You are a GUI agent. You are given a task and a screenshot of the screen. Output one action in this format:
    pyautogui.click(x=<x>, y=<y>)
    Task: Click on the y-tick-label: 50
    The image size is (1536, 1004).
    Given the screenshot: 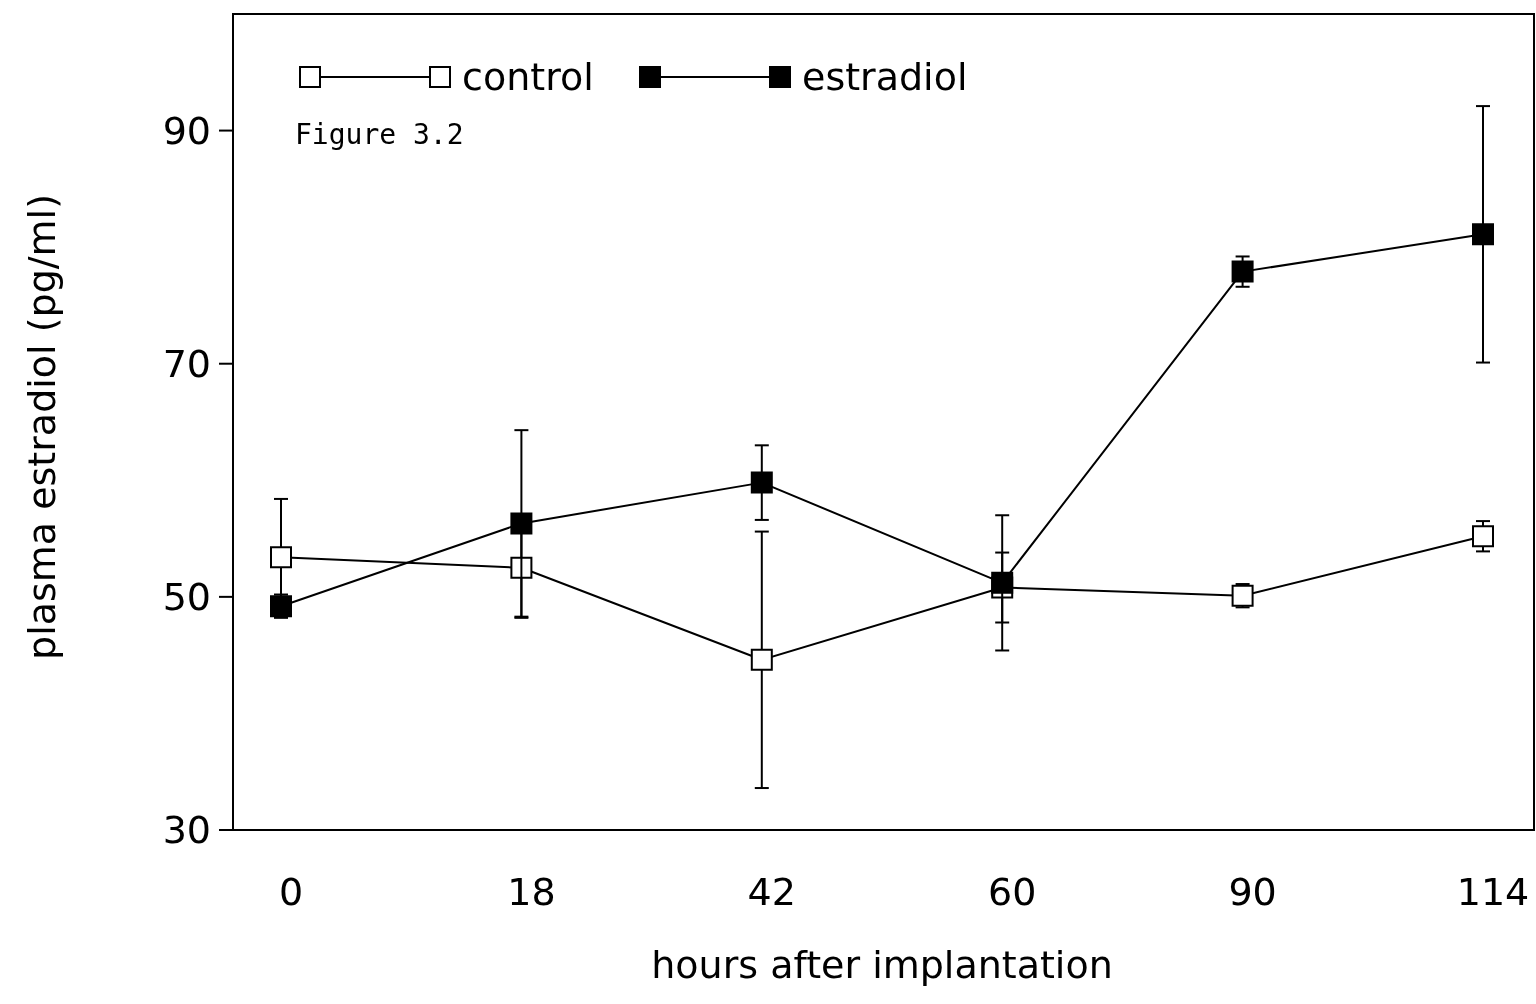 What is the action you would take?
    pyautogui.click(x=186, y=597)
    